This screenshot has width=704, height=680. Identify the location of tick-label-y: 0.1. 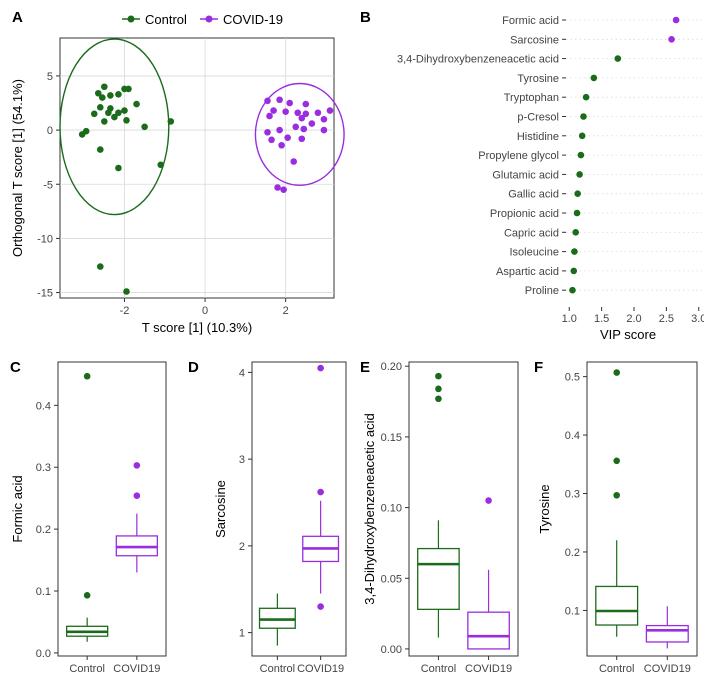
(572, 611).